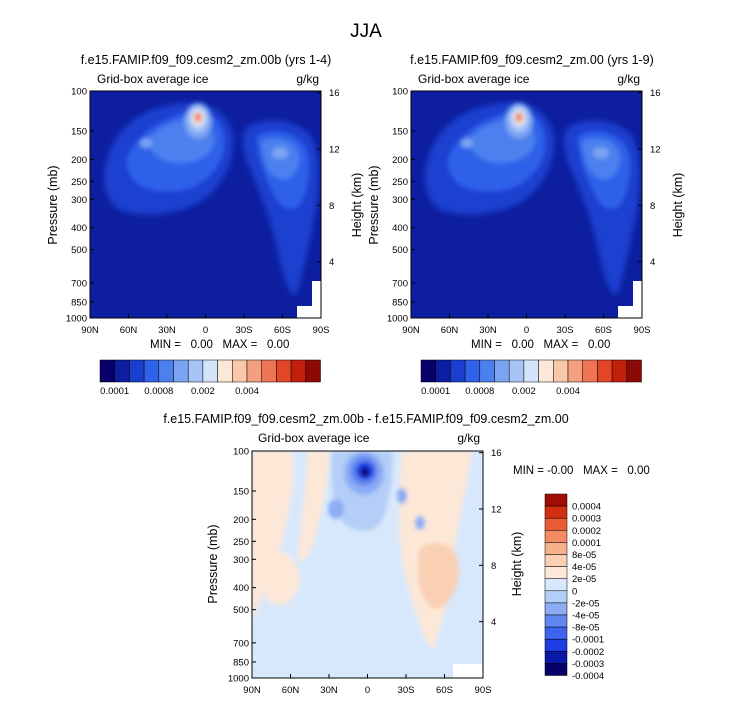  Describe the element at coordinates (400, 283) in the screenshot. I see `y-tick-label: 700` at that location.